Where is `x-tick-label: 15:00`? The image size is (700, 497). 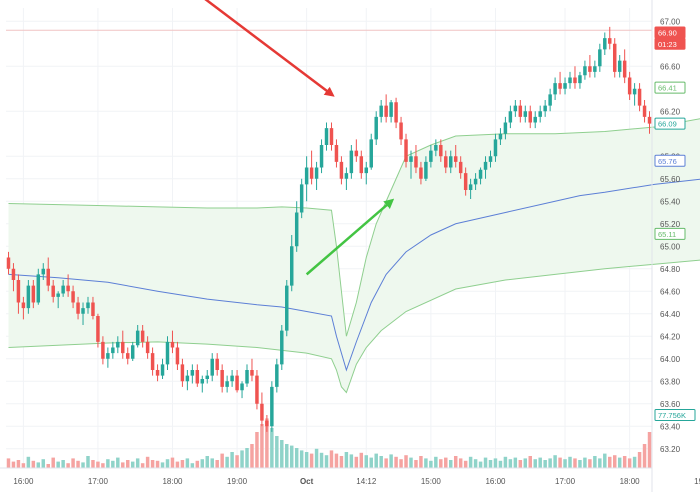 x-tick-label: 15:00 is located at coordinates (431, 481).